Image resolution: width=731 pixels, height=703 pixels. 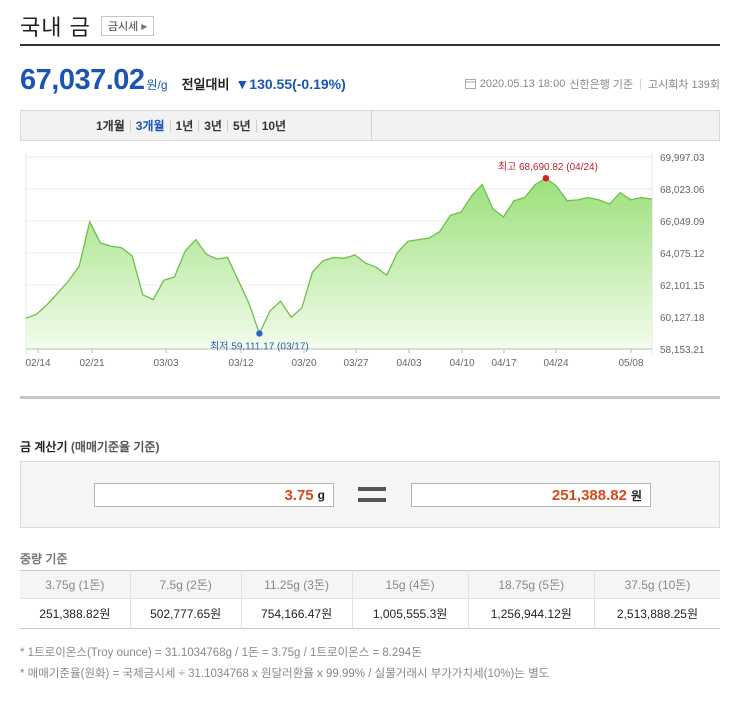 What do you see at coordinates (75, 584) in the screenshot?
I see `weight-header: 3.75g (1돈)` at bounding box center [75, 584].